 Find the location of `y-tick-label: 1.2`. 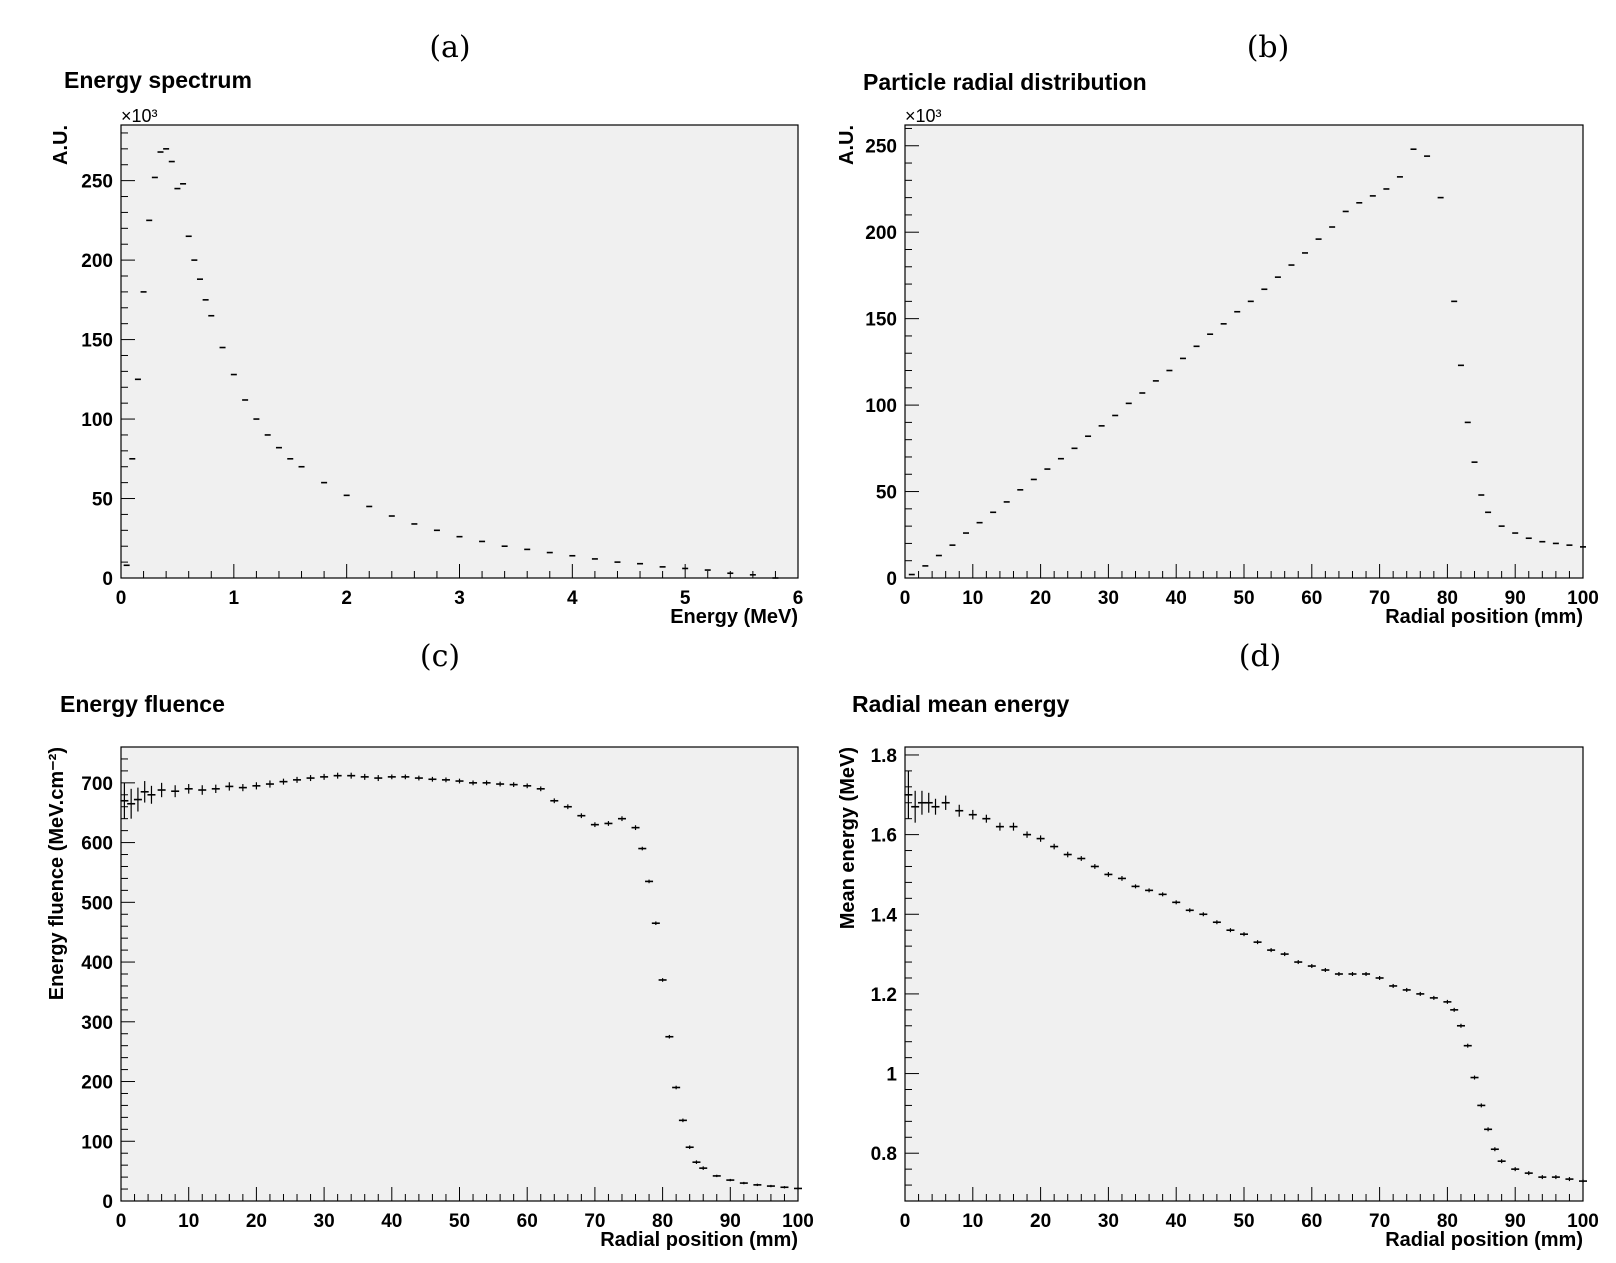

y-tick-label: 1.2 is located at coordinates (884, 995).